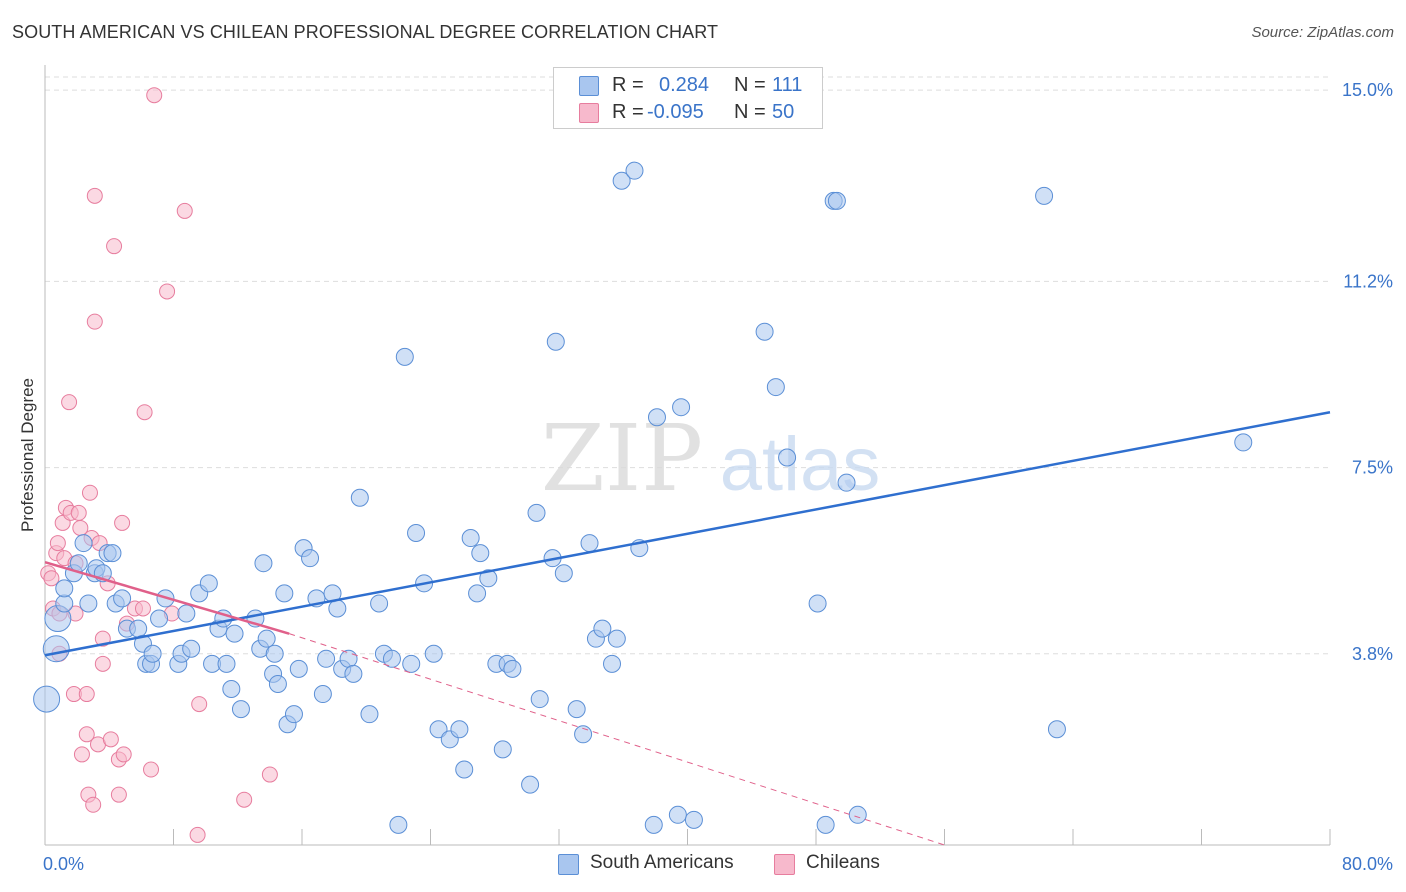 This screenshot has height=892, width=1406. Describe the element at coordinates (710, 458) in the screenshot. I see `watermark: ZIP atlas` at that location.